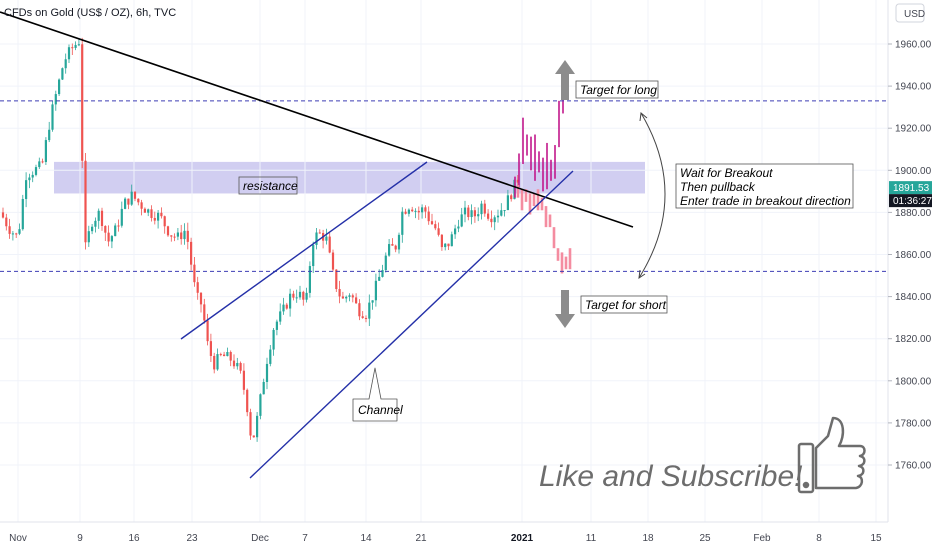 The height and width of the screenshot is (550, 932). I want to click on y-tick-label: 1800.00, so click(913, 381).